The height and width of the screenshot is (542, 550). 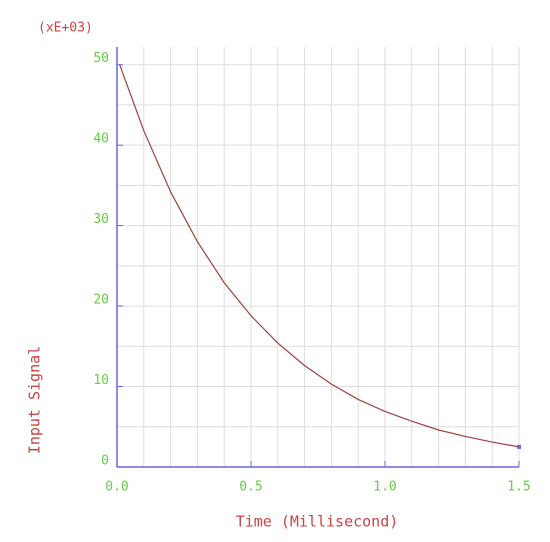 I want to click on multiplier-label: (xE+03), so click(x=65, y=28).